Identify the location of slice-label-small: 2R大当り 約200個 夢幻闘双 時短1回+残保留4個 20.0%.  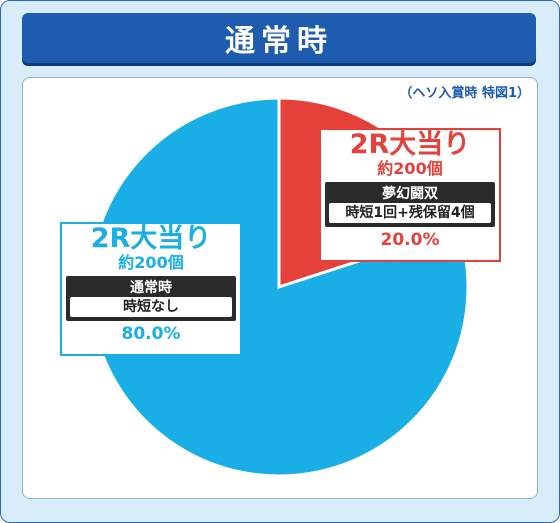
(410, 195).